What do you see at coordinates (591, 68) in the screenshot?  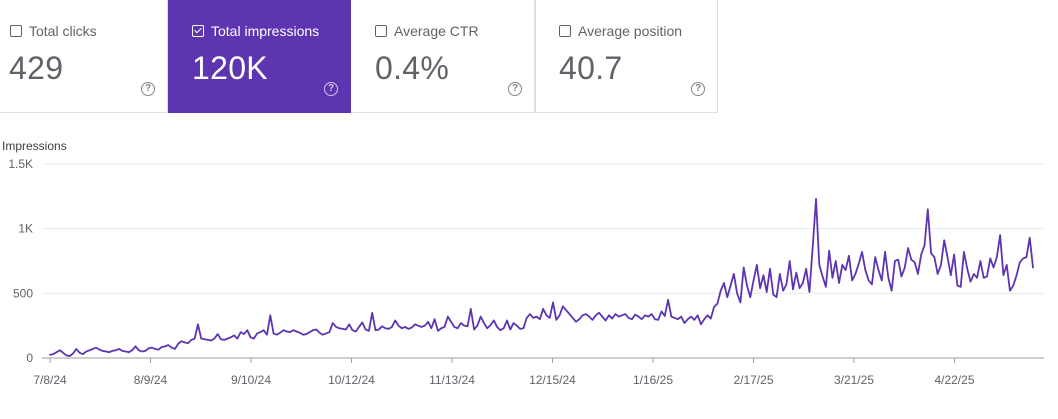 I see `metric-value: 40.7` at bounding box center [591, 68].